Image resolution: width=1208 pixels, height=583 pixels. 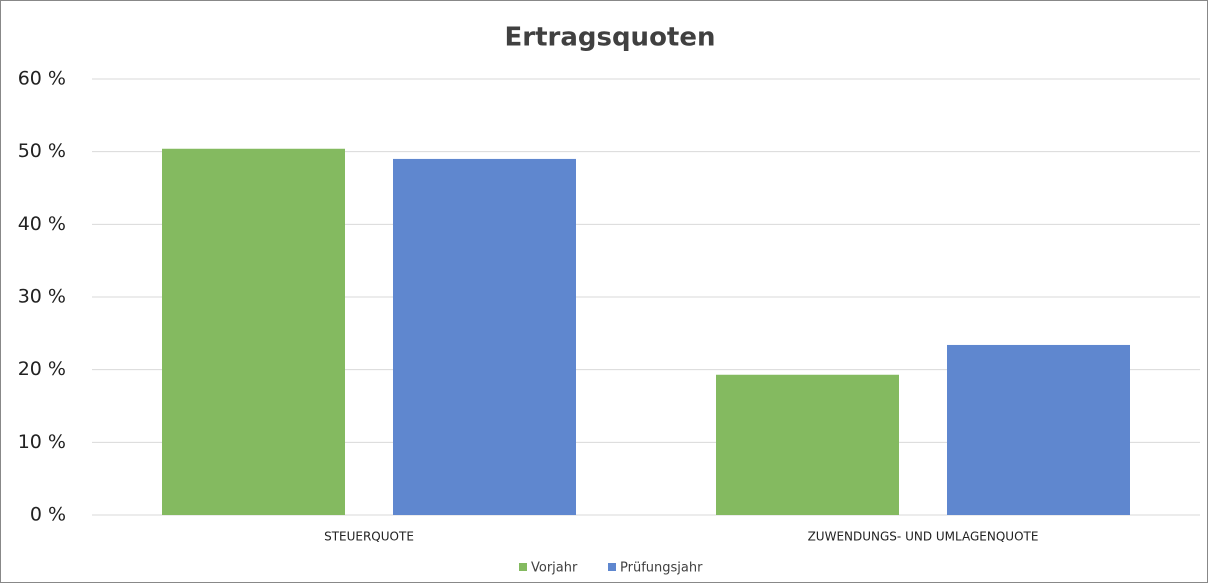 I want to click on y-tick-label: 60 %, so click(x=42, y=79).